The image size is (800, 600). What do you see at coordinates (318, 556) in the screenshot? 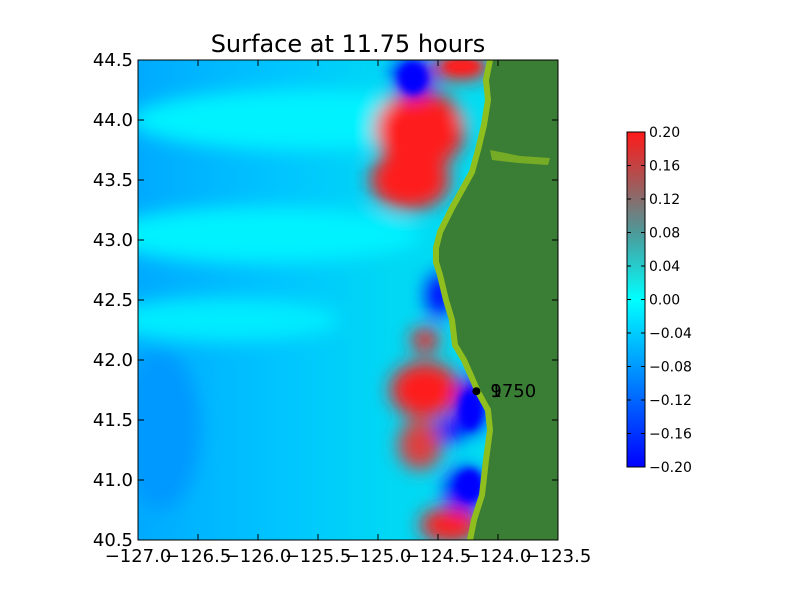
I see `x-tick-label: −125.5` at bounding box center [318, 556].